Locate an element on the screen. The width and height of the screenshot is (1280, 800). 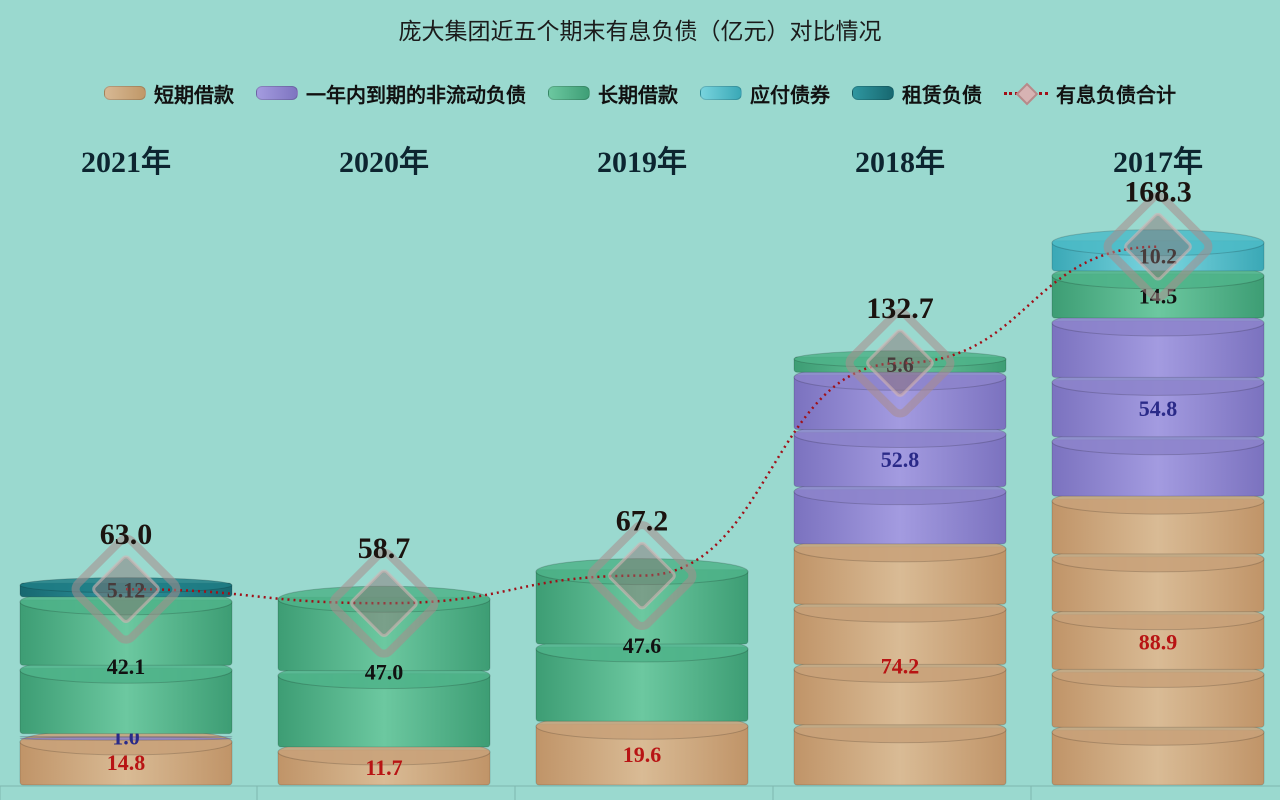
legend: 短期借款 一年内到期的非流动负债 长期借款 应付债券 租赁负债 有息负债合计 is located at coordinates (640, 93).